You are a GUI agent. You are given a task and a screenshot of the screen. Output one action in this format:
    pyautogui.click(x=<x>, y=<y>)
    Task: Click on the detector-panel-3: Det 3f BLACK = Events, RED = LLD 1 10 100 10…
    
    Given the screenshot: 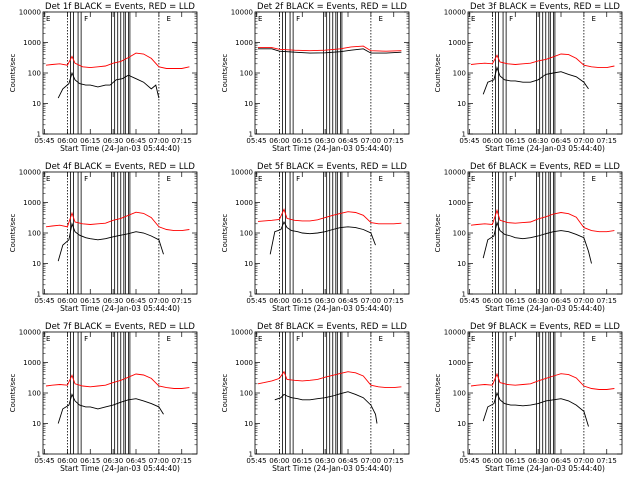 What is the action you would take?
    pyautogui.click(x=528, y=77)
    